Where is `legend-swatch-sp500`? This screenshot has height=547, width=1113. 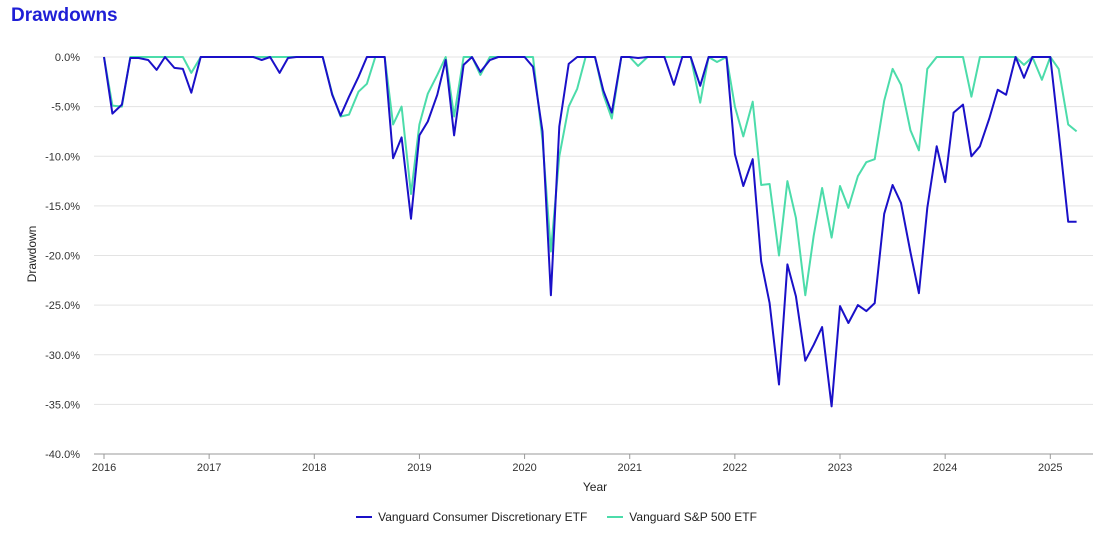 legend-swatch-sp500 is located at coordinates (615, 517).